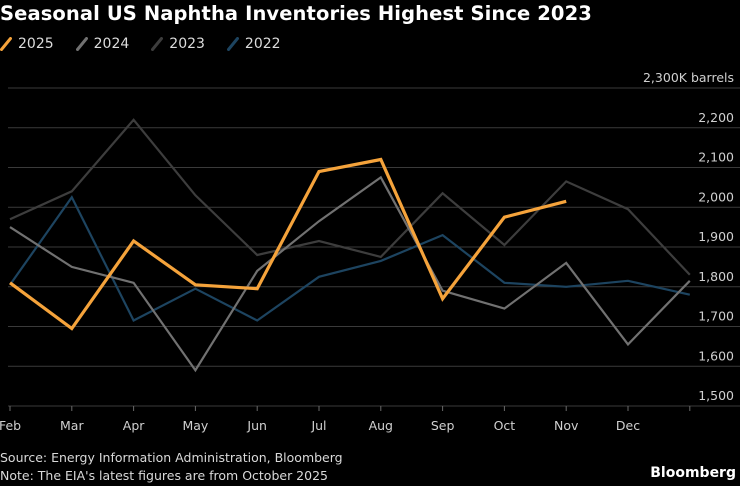  What do you see at coordinates (111, 44) in the screenshot?
I see `legend-label-2024: 2024` at bounding box center [111, 44].